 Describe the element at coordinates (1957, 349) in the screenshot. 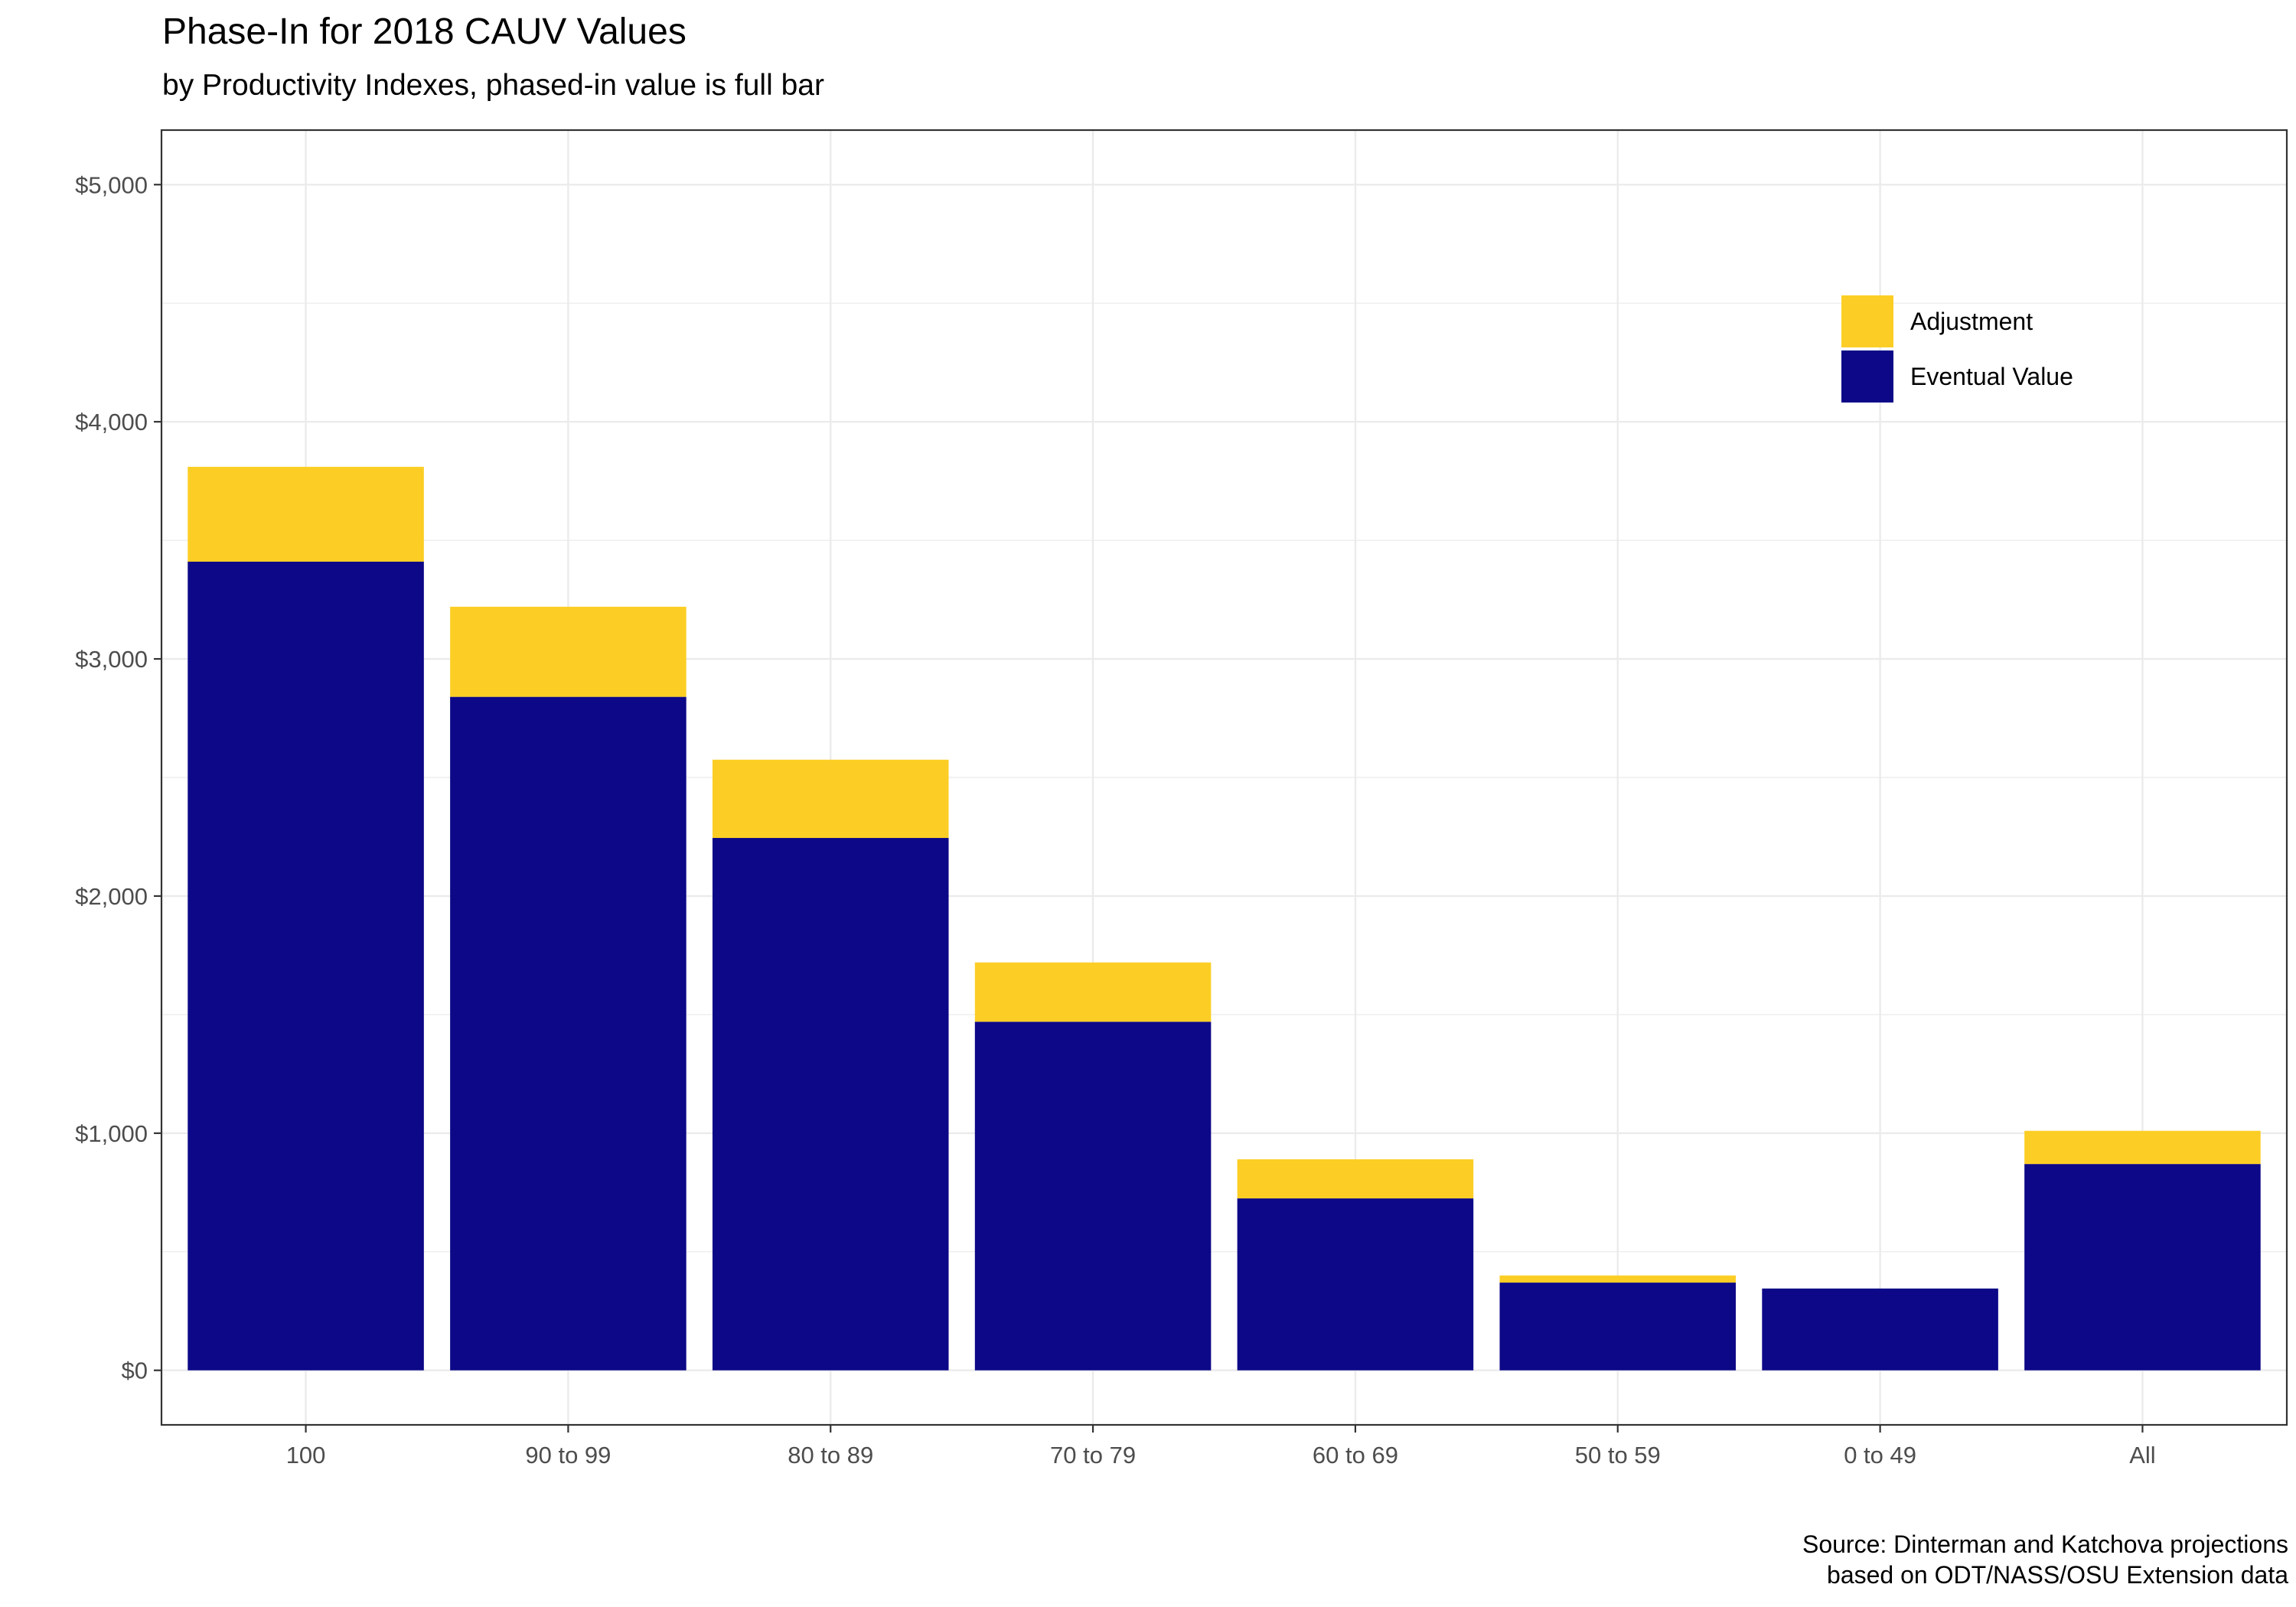

I see `legend: Adjustment Eventual Value` at that location.